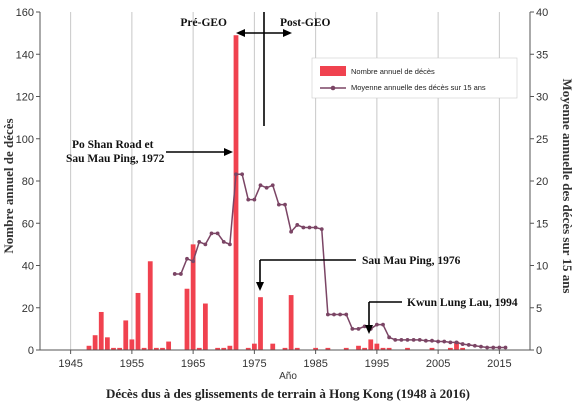 The image size is (576, 406). I want to click on legend-box, so click(414, 78).